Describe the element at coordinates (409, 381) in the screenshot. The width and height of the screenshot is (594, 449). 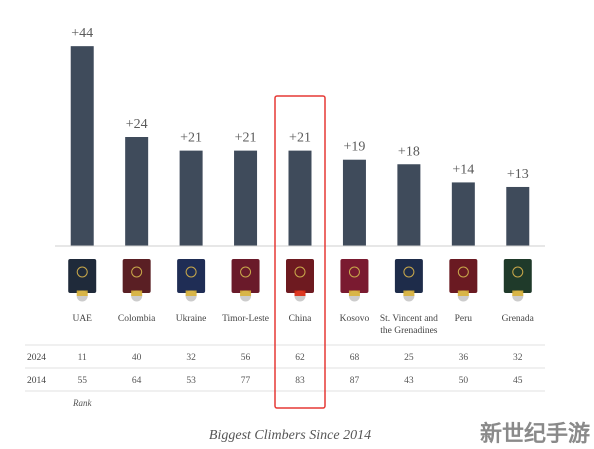
I see `rank-cell-2014-st-vincent-and-the-grenadines: 43` at that location.